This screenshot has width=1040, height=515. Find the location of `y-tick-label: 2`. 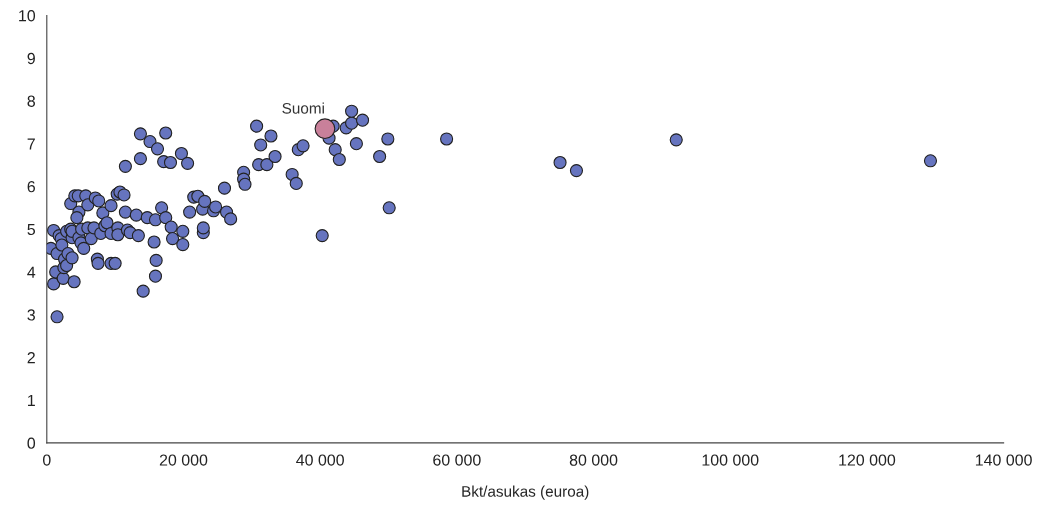

y-tick-label: 2 is located at coordinates (31, 358).